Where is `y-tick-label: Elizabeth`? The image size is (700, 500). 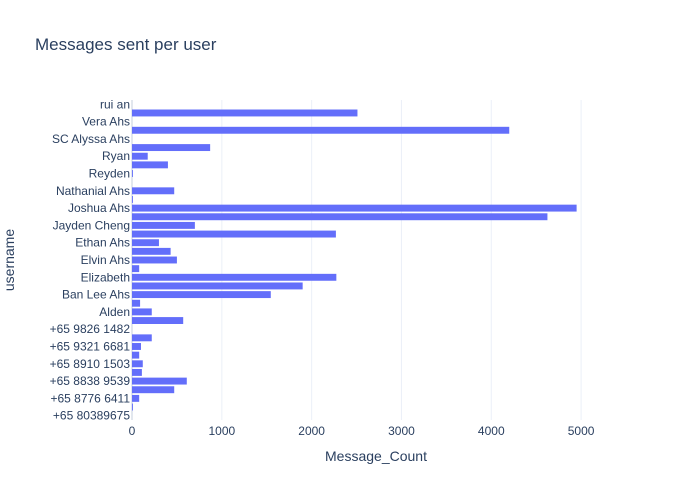
y-tick-label: Elizabeth is located at coordinates (105, 277).